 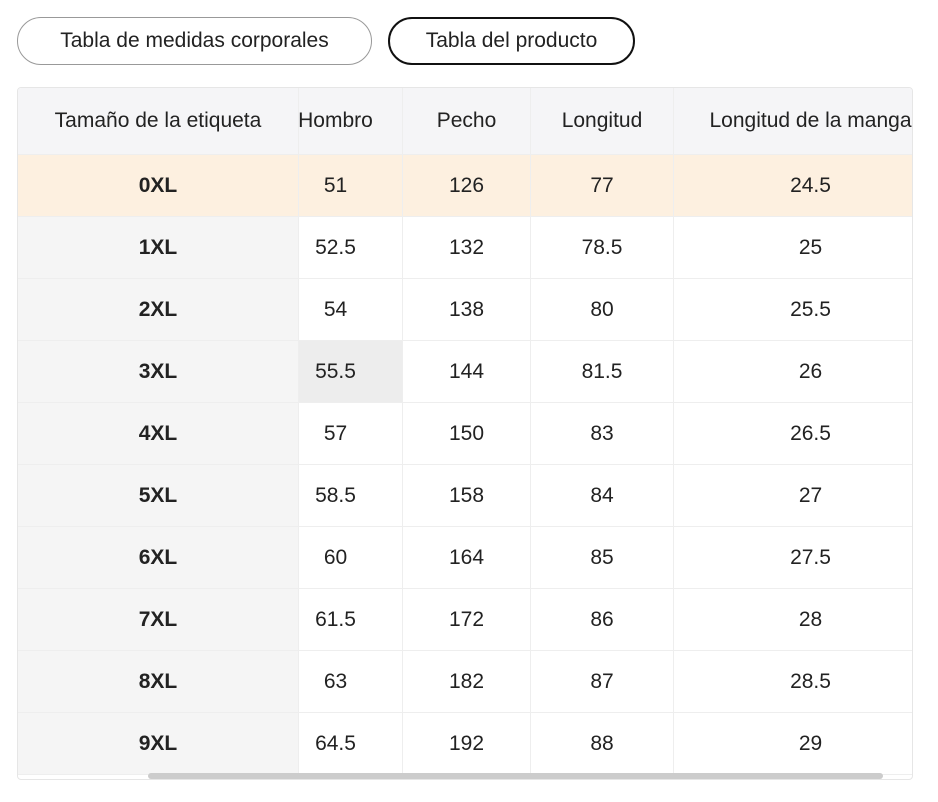 What do you see at coordinates (467, 558) in the screenshot?
I see `table-cell: 164` at bounding box center [467, 558].